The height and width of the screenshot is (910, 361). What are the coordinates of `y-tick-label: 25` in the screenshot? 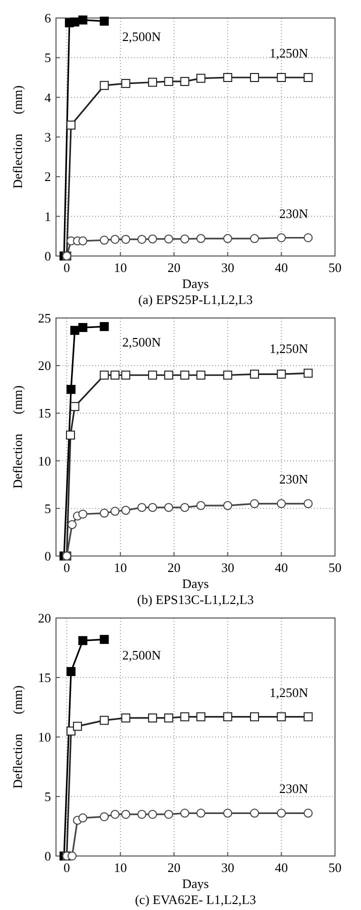 It's located at (44, 318).